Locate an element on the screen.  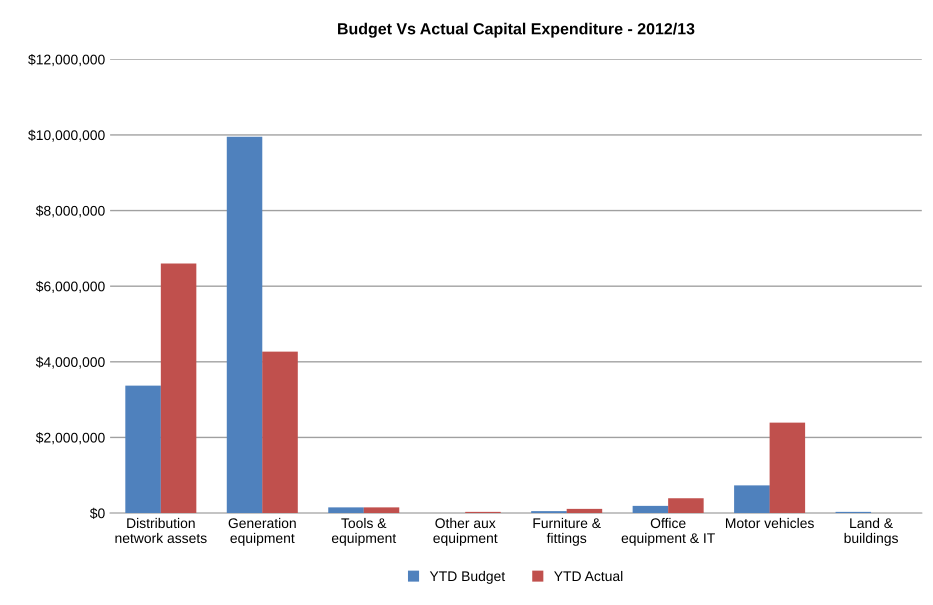
chart-title: Budget Vs Actual Capital Expenditure - 2012/13 is located at coordinates (516, 30).